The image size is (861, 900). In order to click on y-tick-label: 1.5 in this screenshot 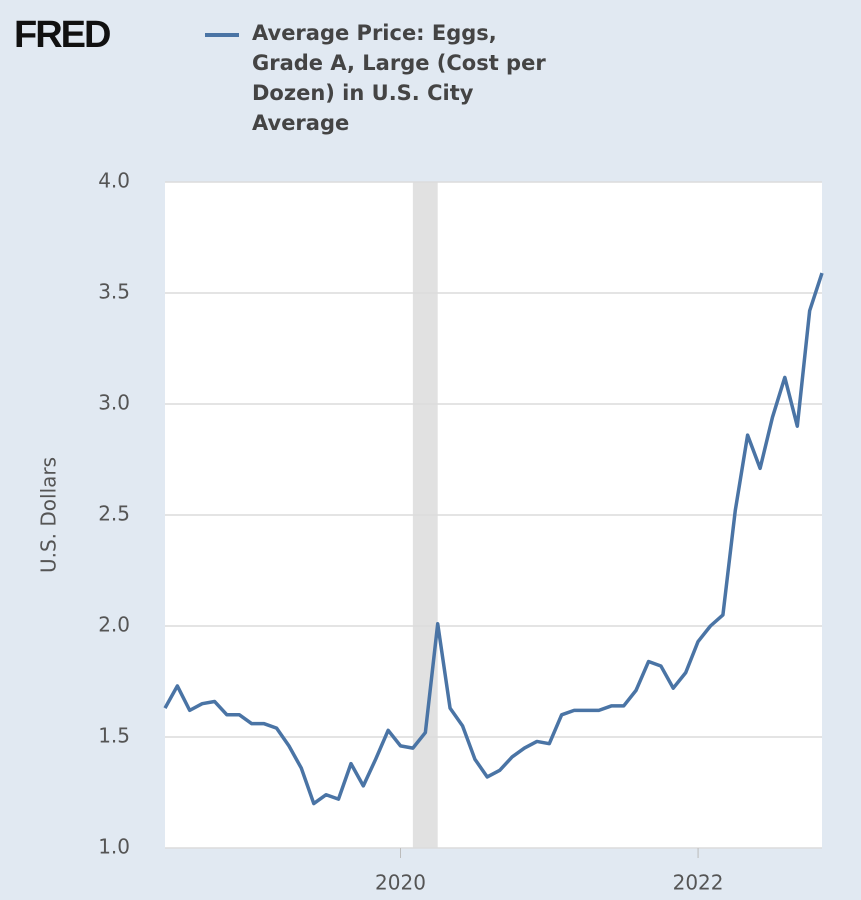, I will do `click(114, 736)`.